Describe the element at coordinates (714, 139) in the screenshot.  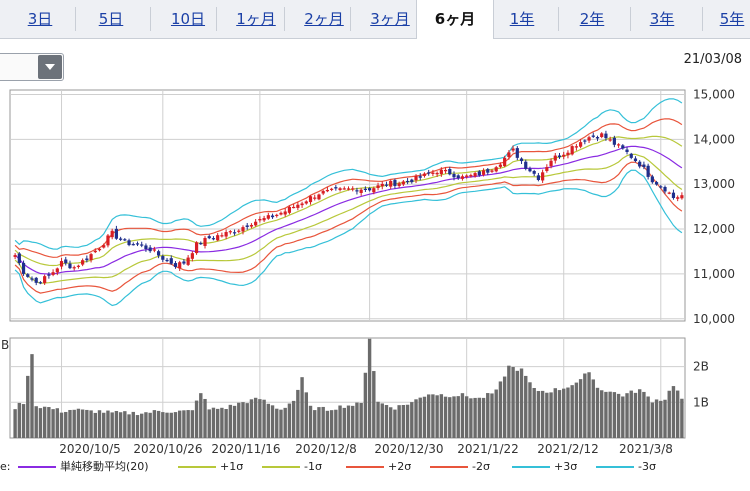
I see `price-tick-label: 14,000` at that location.